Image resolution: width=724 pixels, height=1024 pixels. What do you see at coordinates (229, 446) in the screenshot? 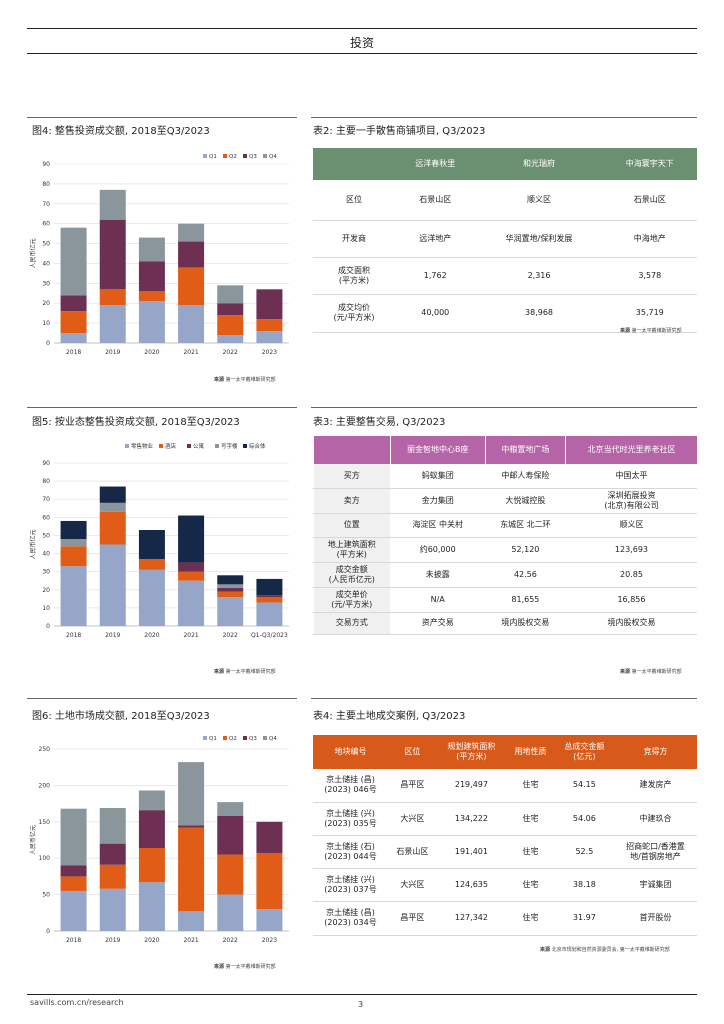
I see `legend-label: 写字楼` at bounding box center [229, 446].